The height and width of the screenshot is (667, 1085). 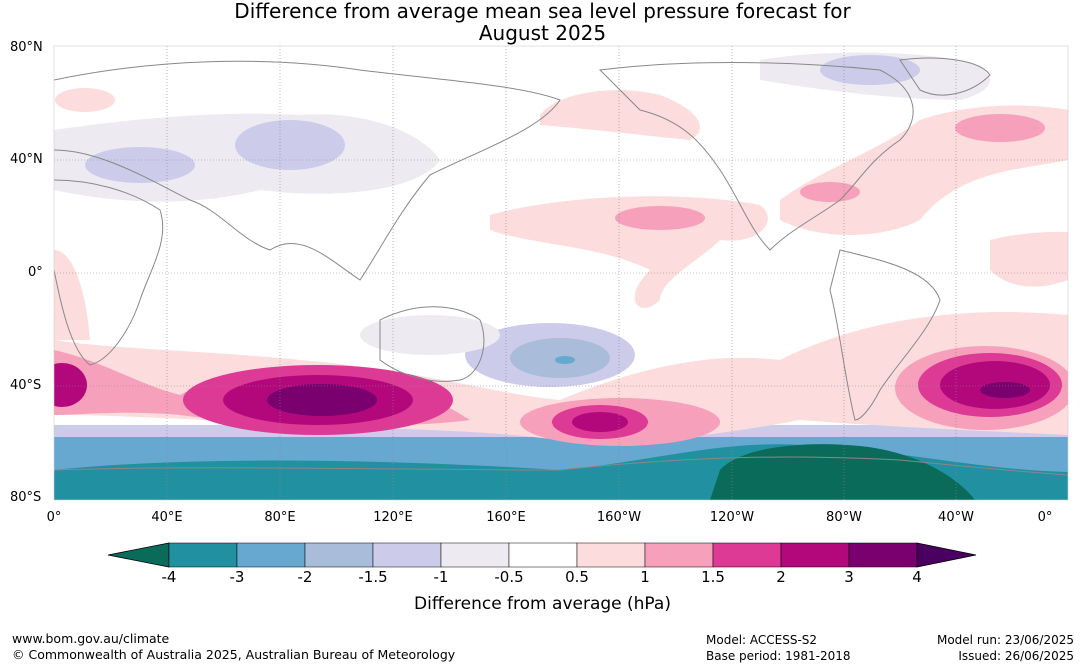 I want to click on gulf-positive-core, so click(x=830, y=192).